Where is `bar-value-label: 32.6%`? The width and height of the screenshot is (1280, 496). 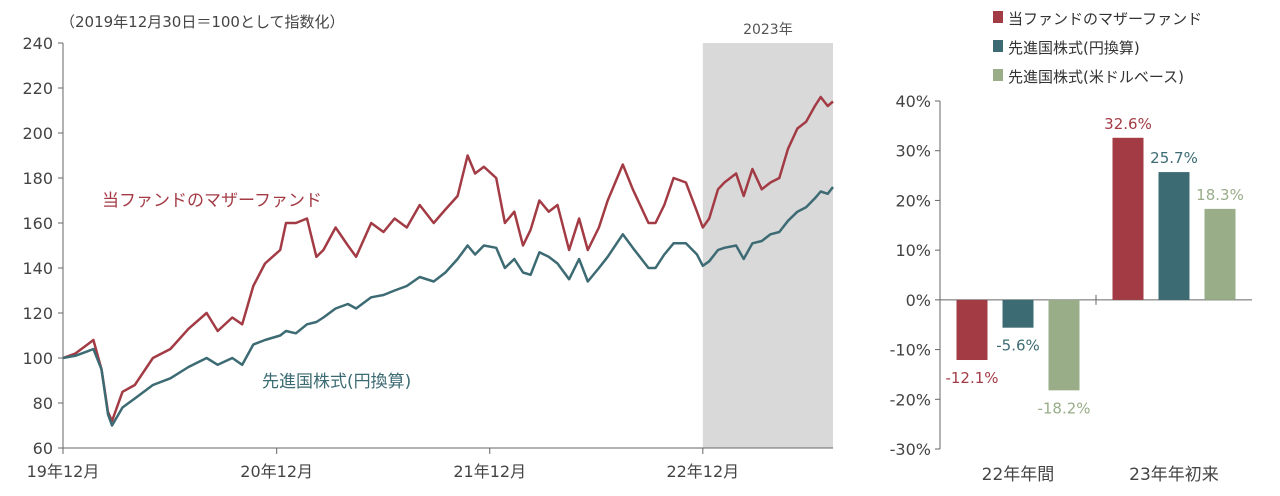
bar-value-label: 32.6% is located at coordinates (1128, 124).